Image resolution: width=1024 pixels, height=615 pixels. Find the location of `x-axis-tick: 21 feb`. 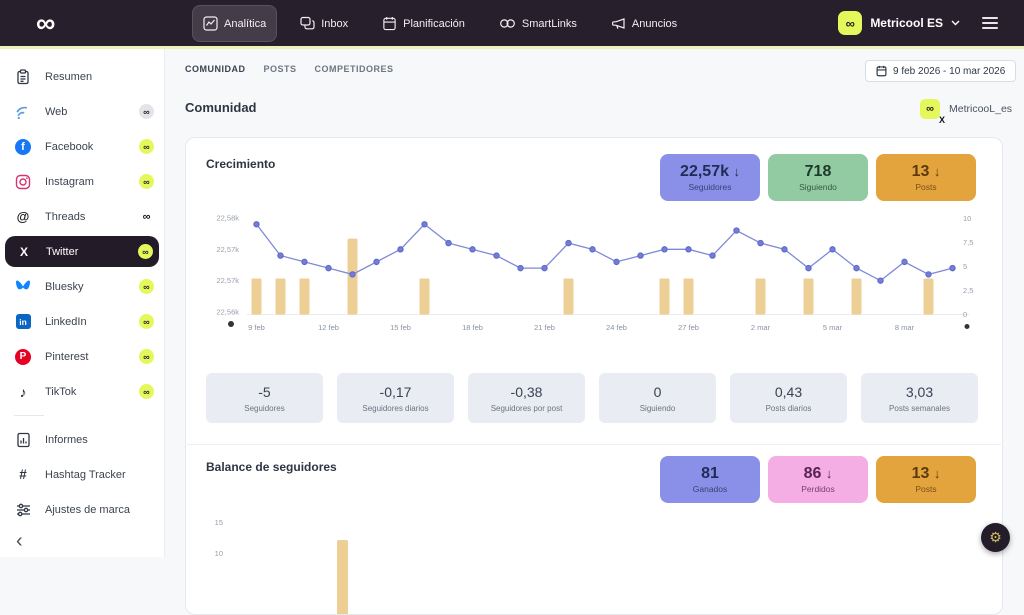

x-axis-tick: 21 feb is located at coordinates (544, 327).